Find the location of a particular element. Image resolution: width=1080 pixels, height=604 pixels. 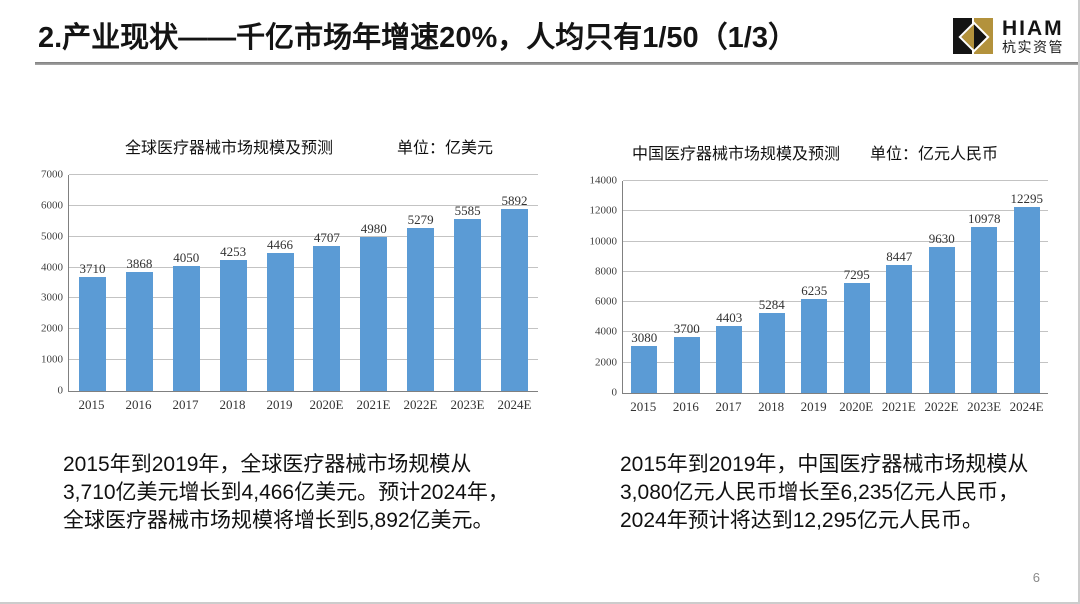

bar-value-label: 3710 is located at coordinates (92, 268).